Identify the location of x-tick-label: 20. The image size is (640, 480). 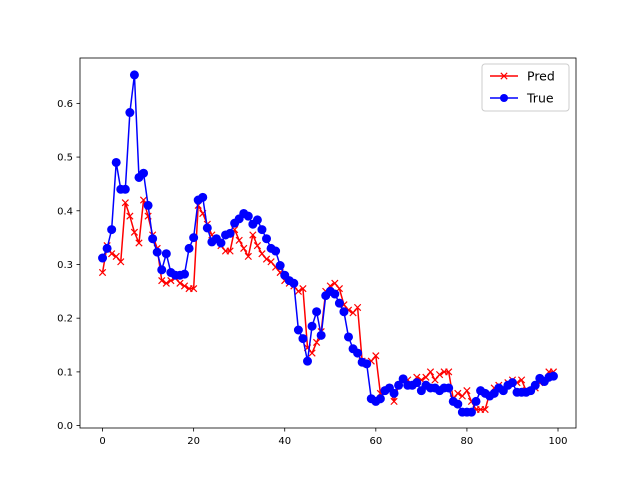
(193, 441).